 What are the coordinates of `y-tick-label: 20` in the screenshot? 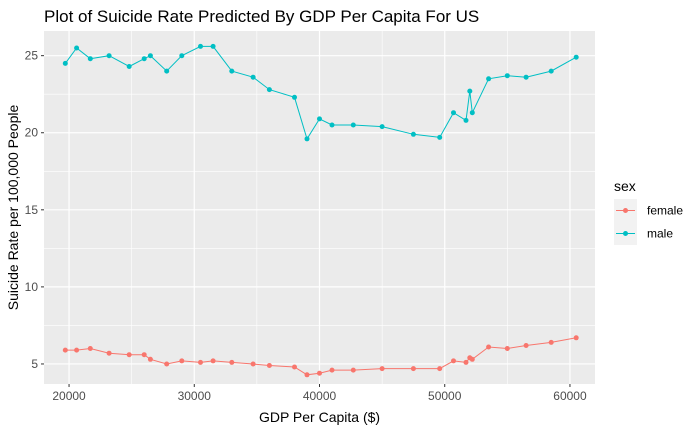 It's located at (32, 133).